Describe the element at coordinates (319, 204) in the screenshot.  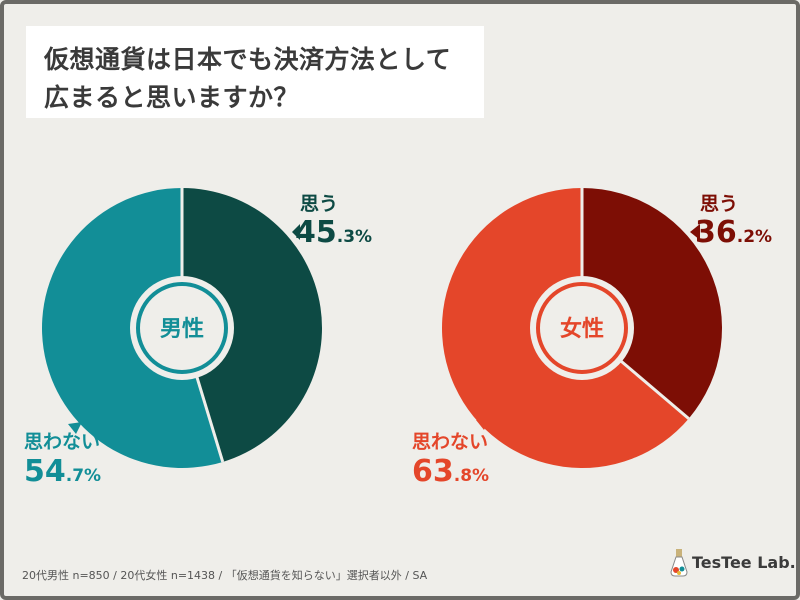
I see `slice-label-0-0: 思う` at that location.